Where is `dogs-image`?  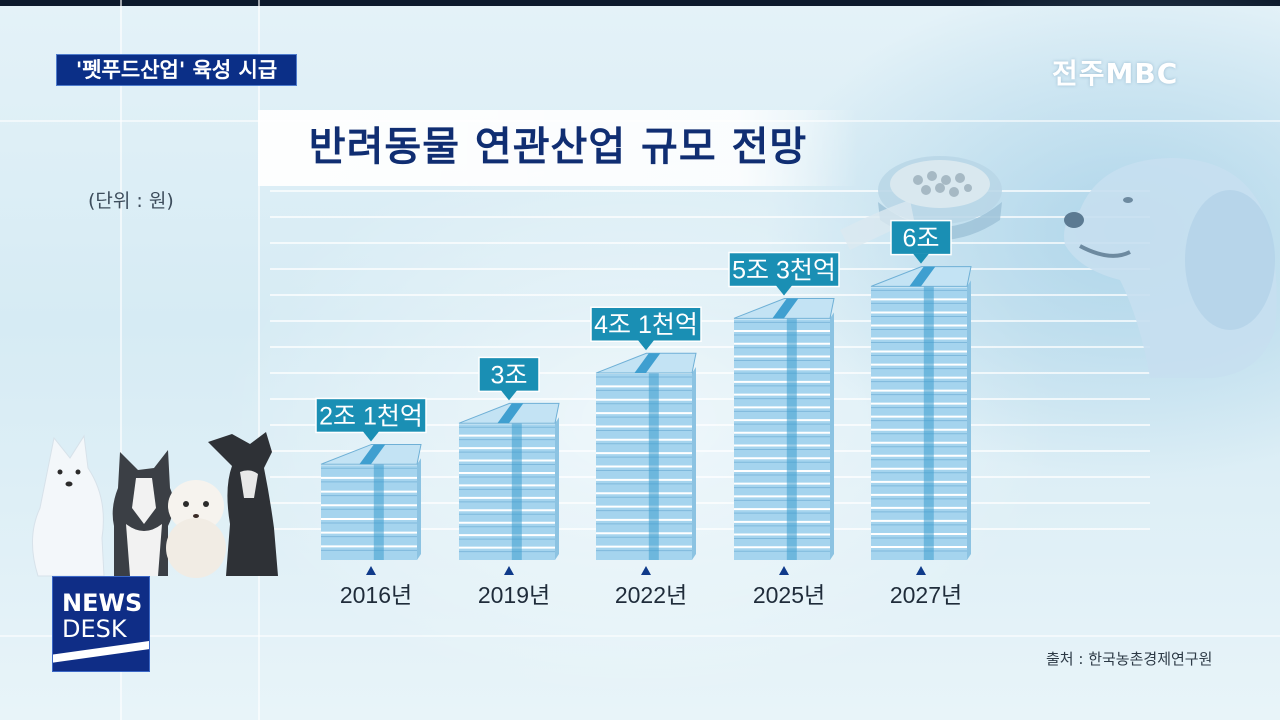
dogs-image is located at coordinates (154, 505).